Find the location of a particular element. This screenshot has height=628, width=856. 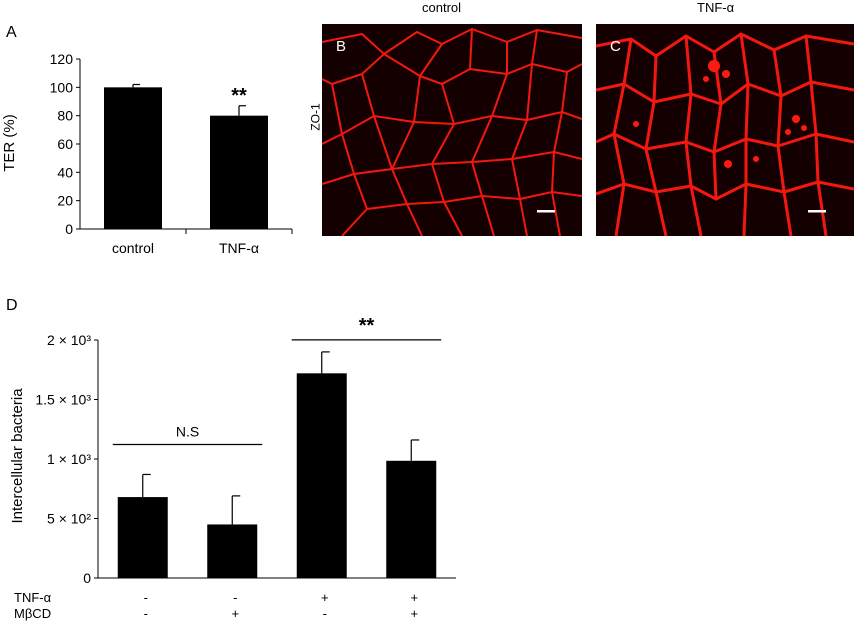

bacteria-y-tick-label: 1 × 10³ is located at coordinates (69, 459).